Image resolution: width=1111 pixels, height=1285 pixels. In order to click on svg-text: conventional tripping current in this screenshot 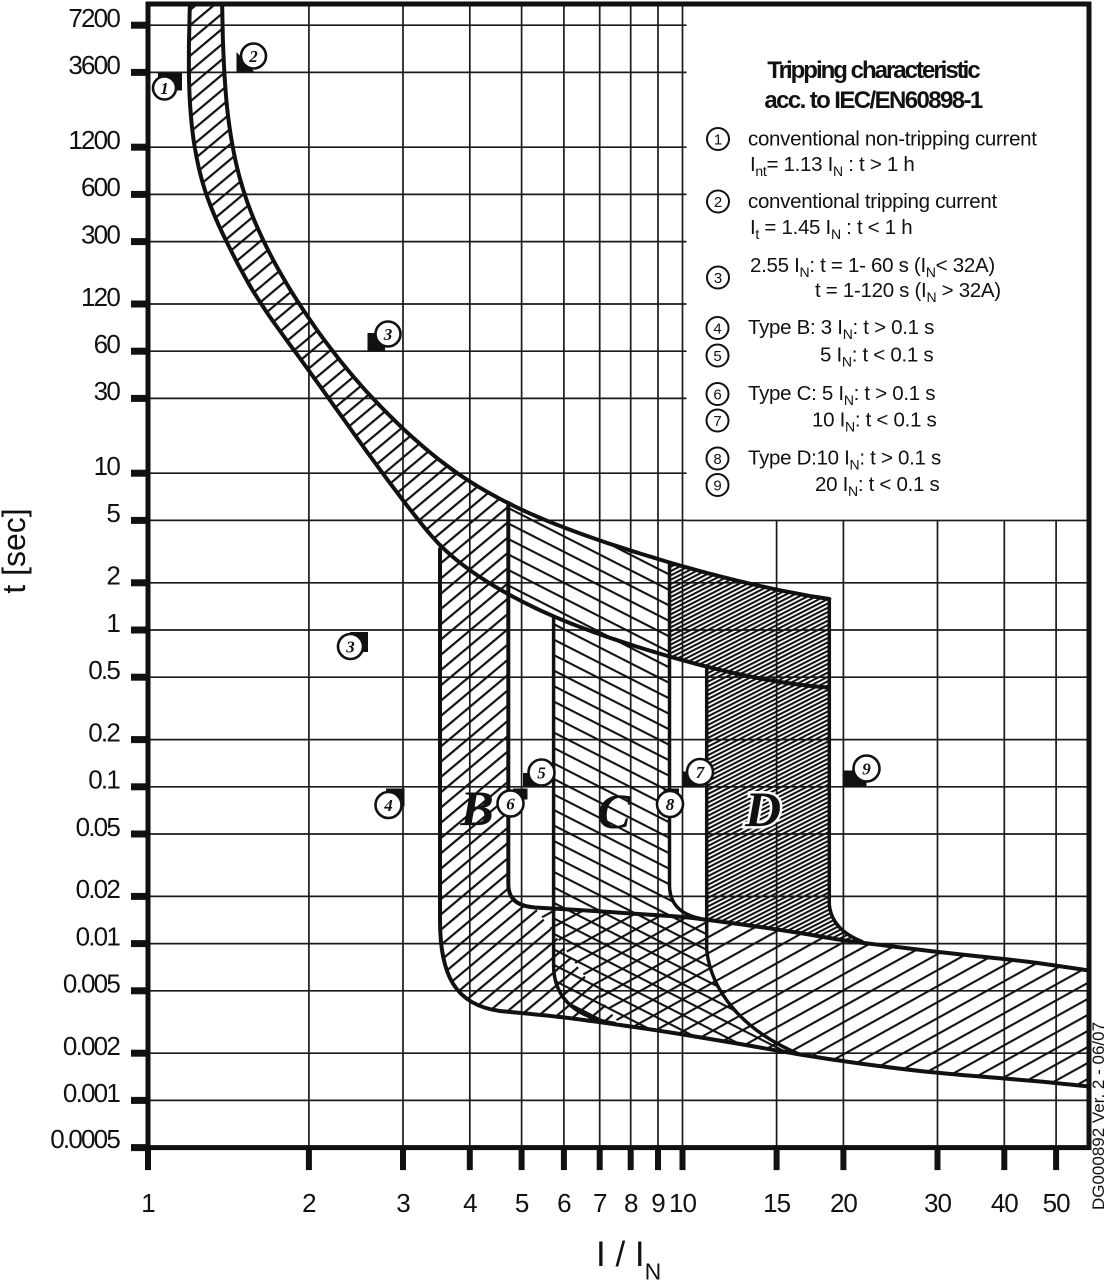, I will do `click(872, 201)`.